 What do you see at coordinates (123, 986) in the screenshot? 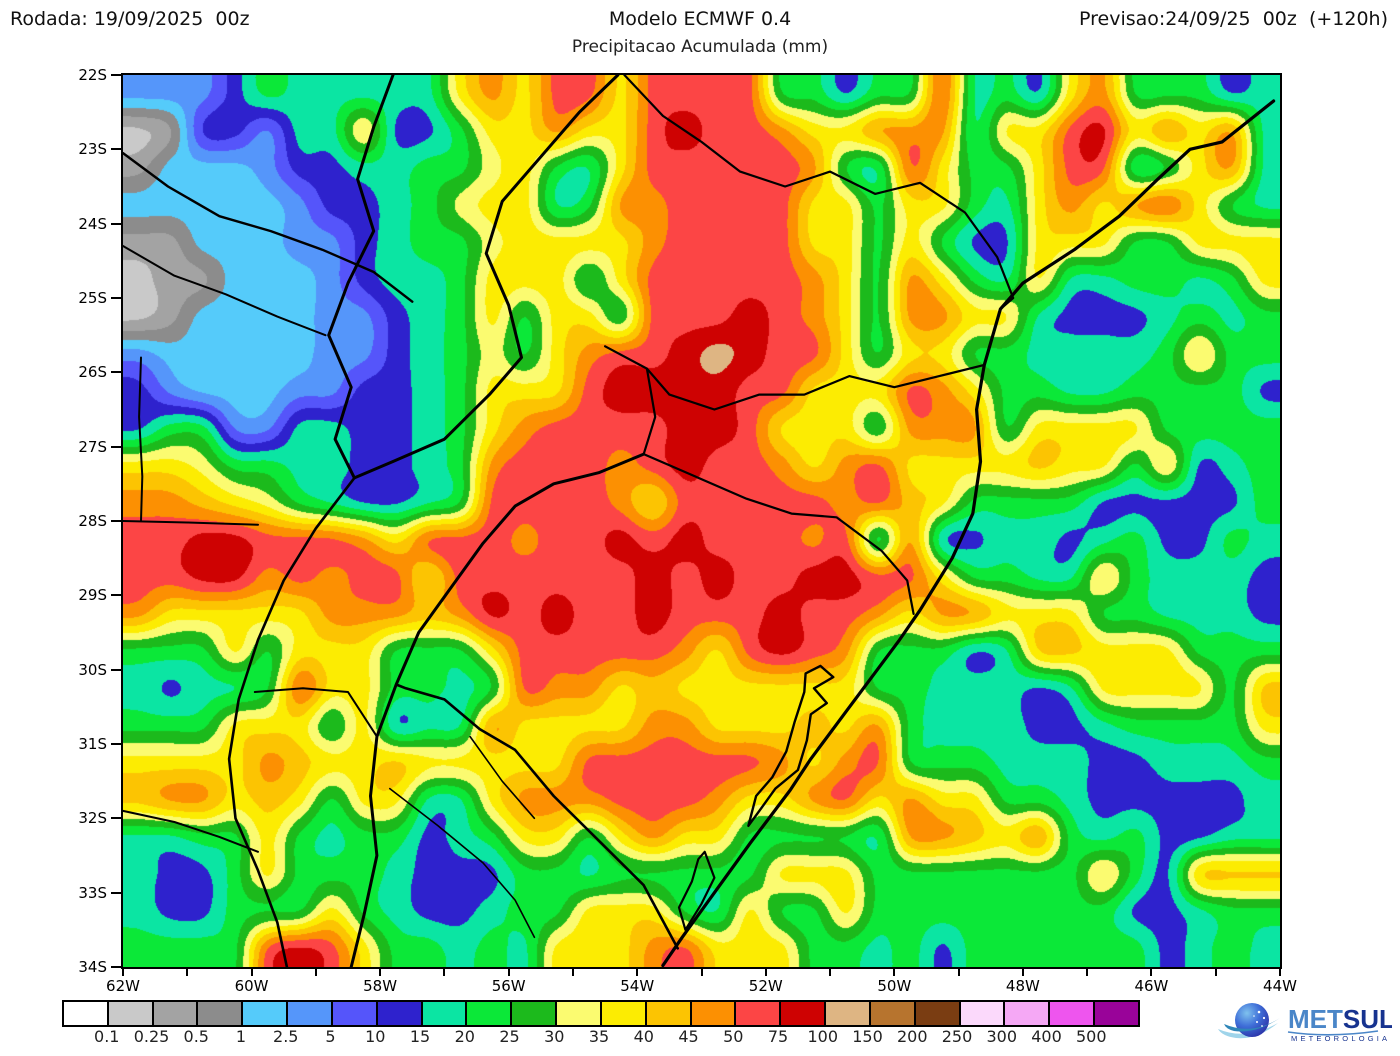
I see `x-axis-label: 62W` at bounding box center [123, 986].